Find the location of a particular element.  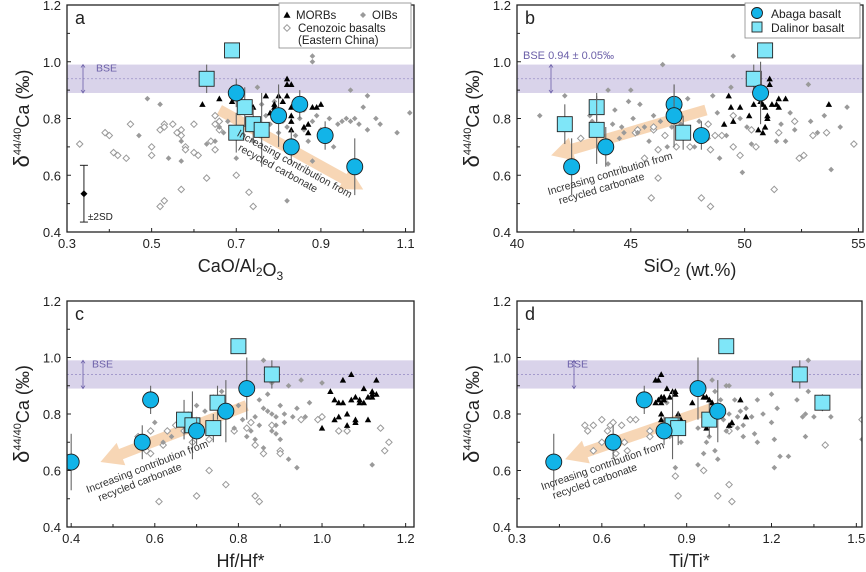

x-axis-label: Ti/Ti* is located at coordinates (689, 561).